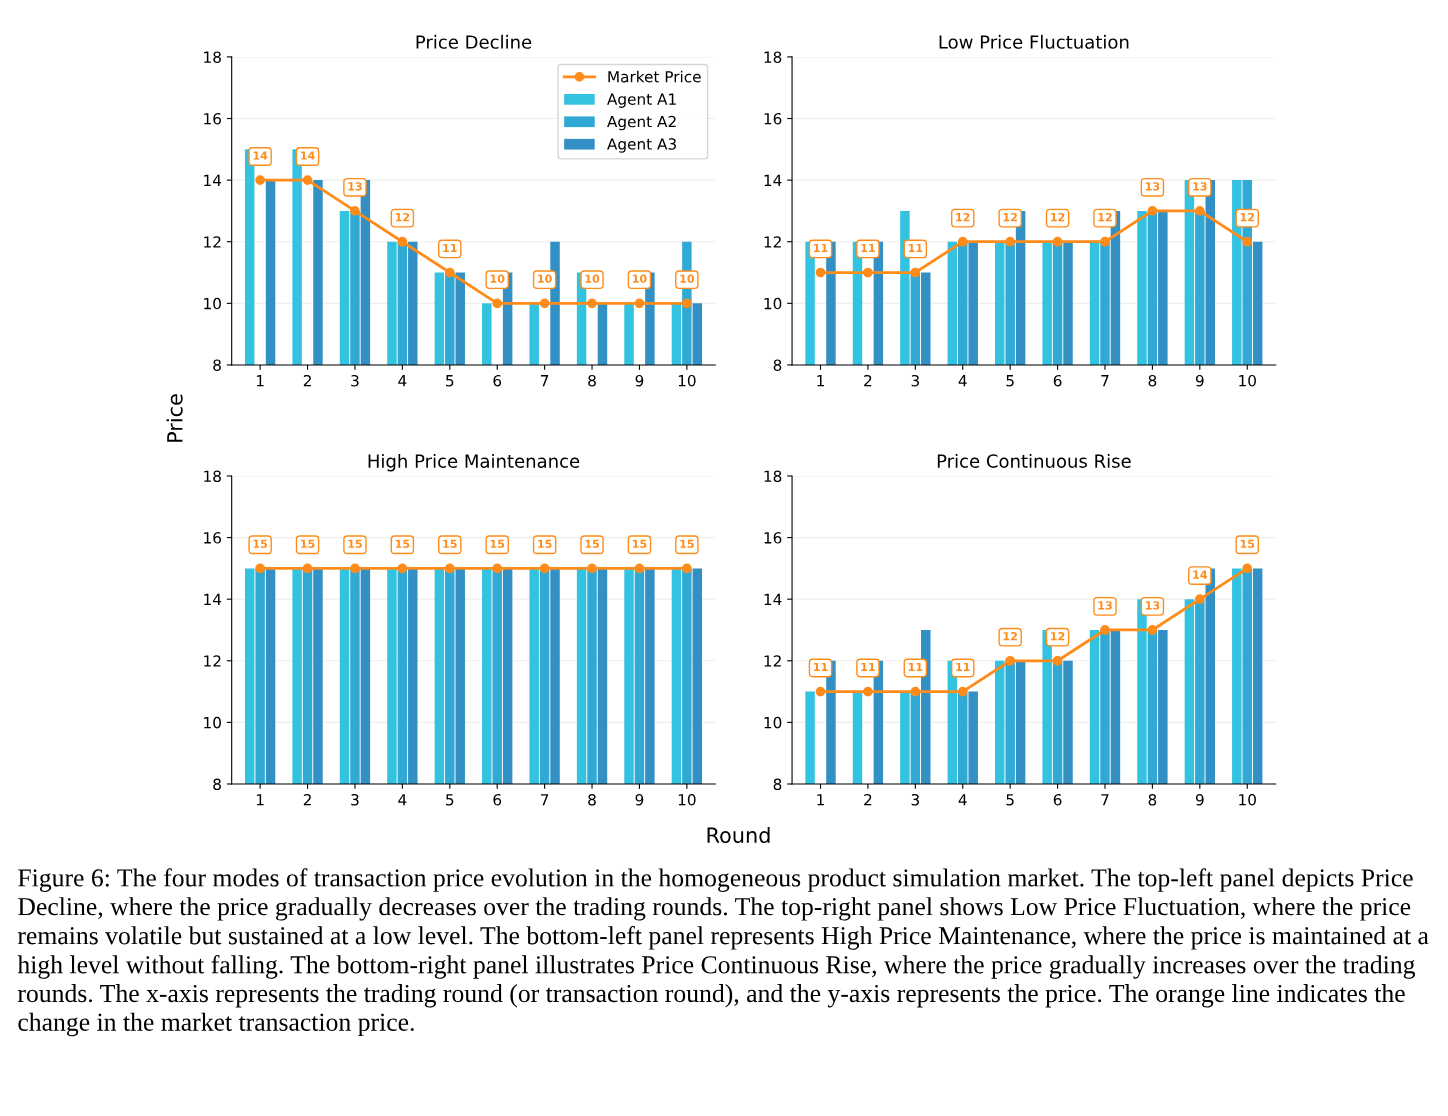  Describe the element at coordinates (474, 41) in the screenshot. I see `chart-title: Price Decline` at that location.